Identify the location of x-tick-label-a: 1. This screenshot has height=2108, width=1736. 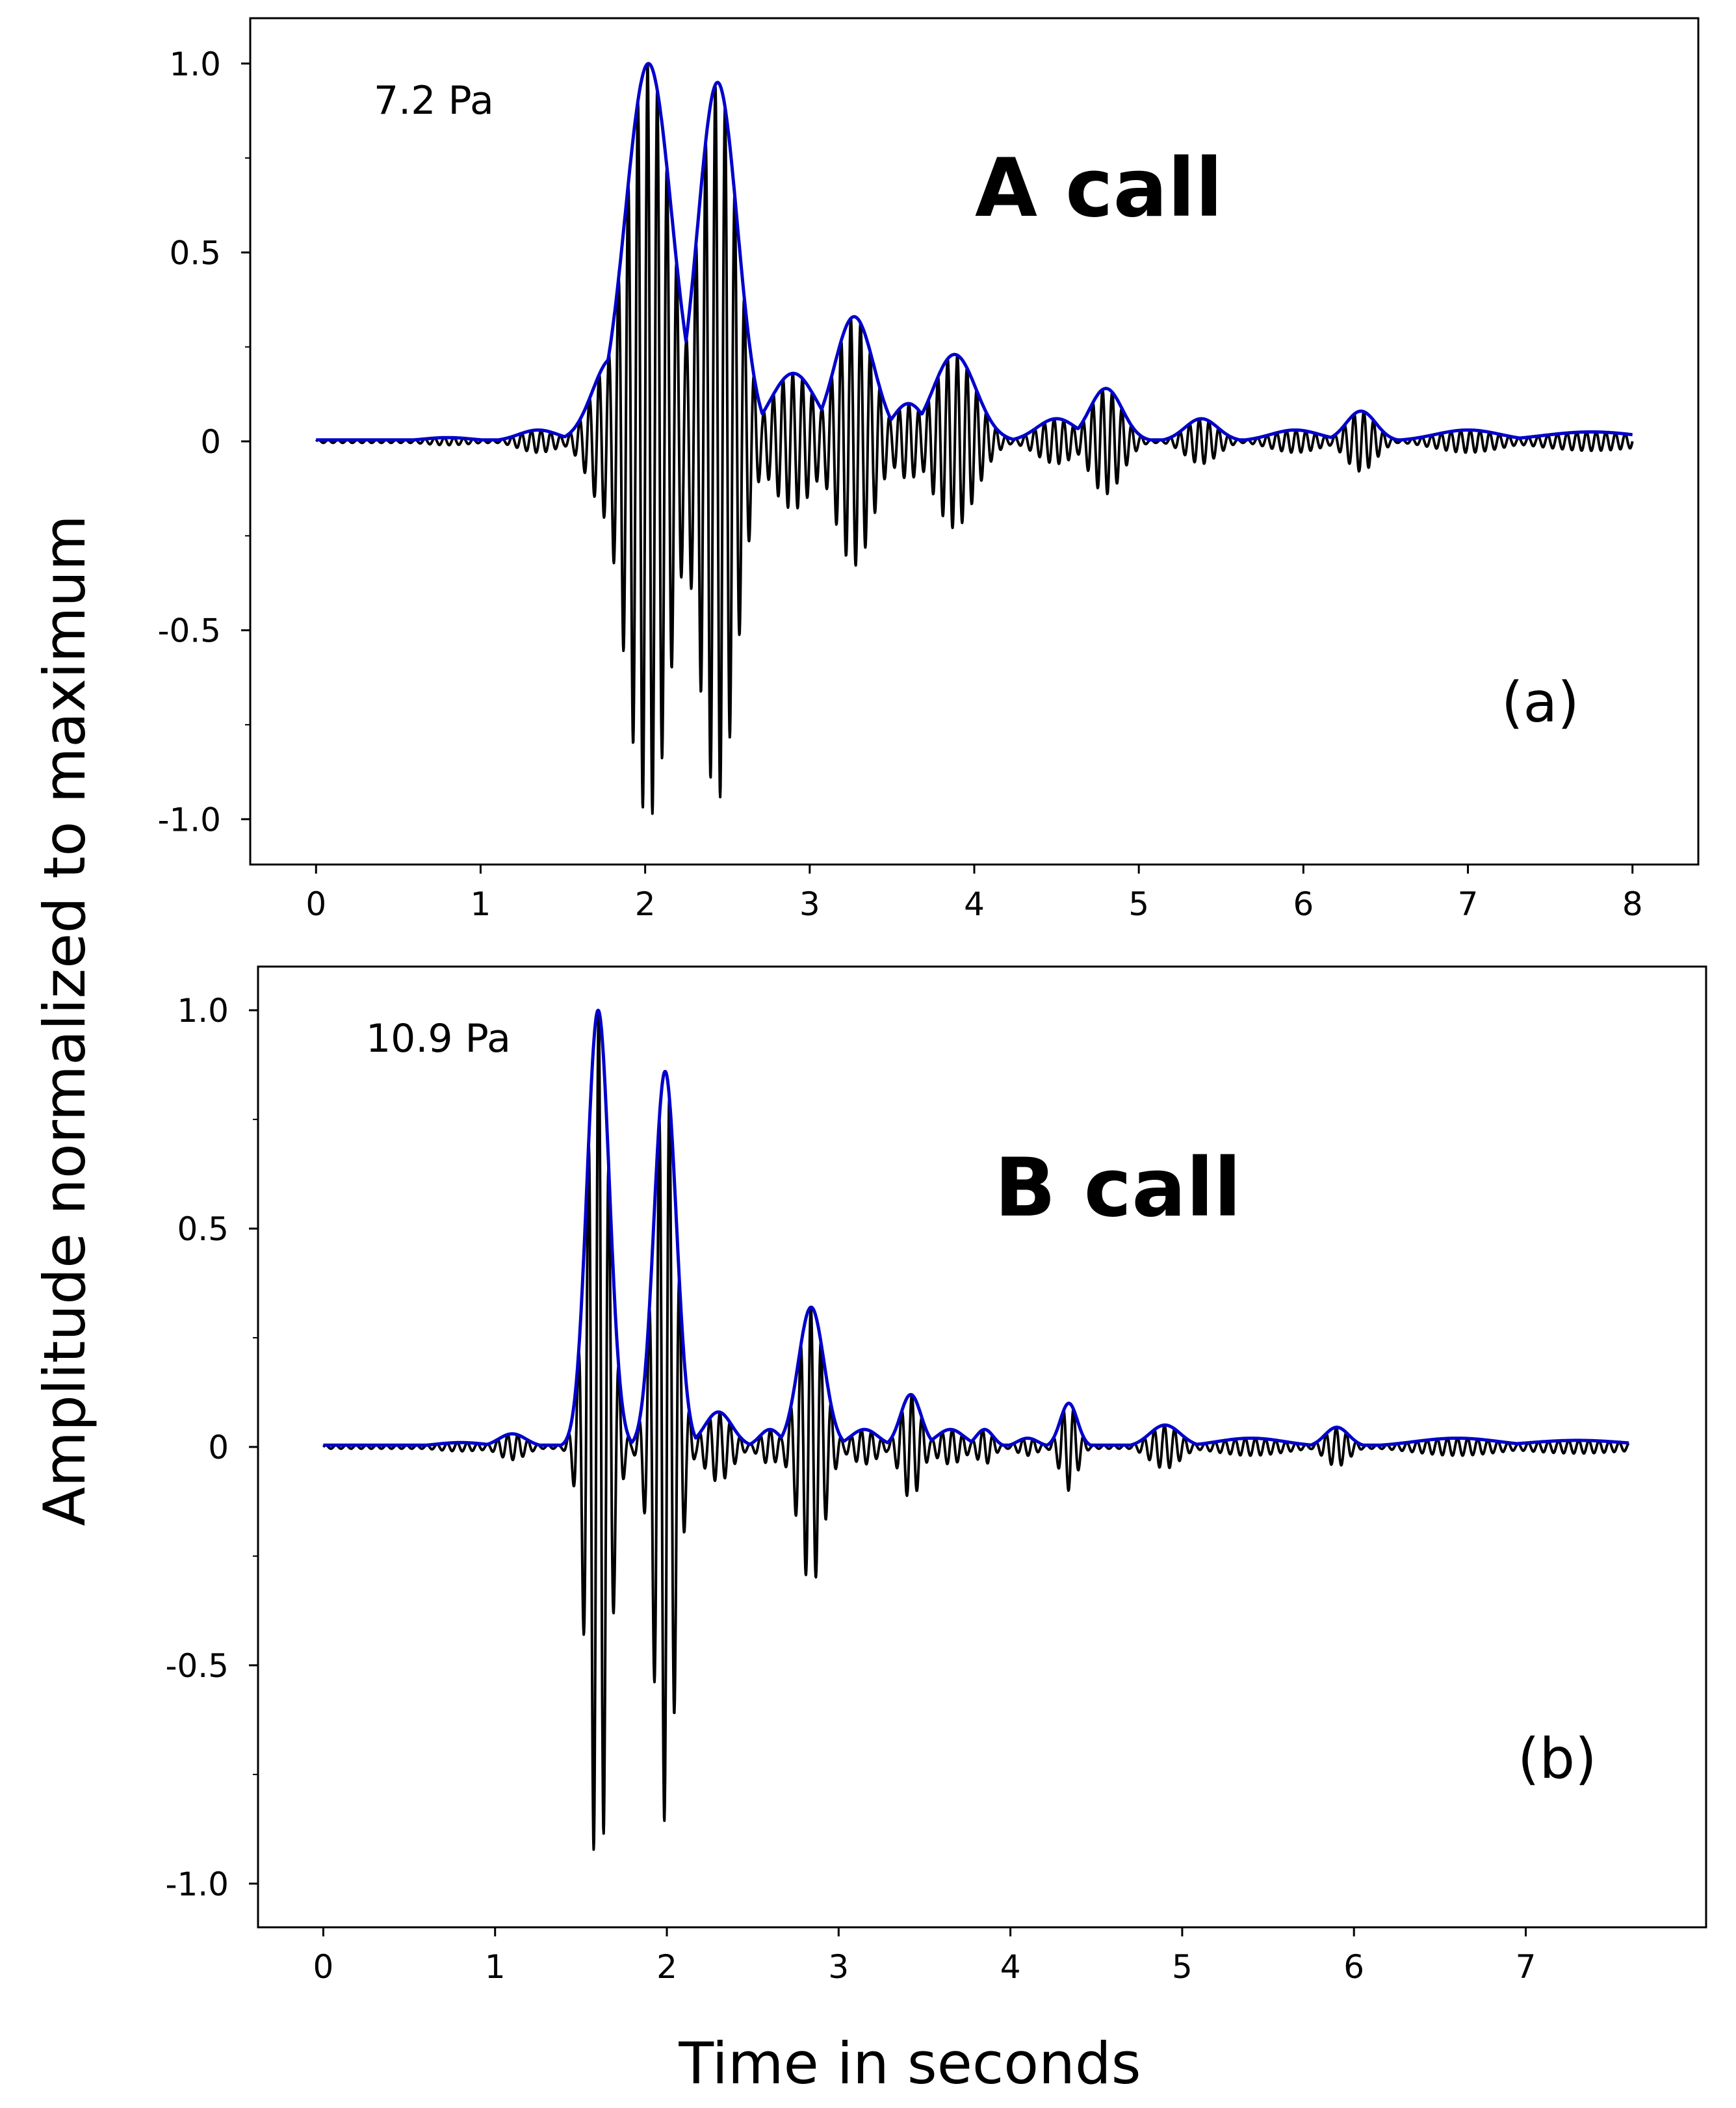
(481, 904).